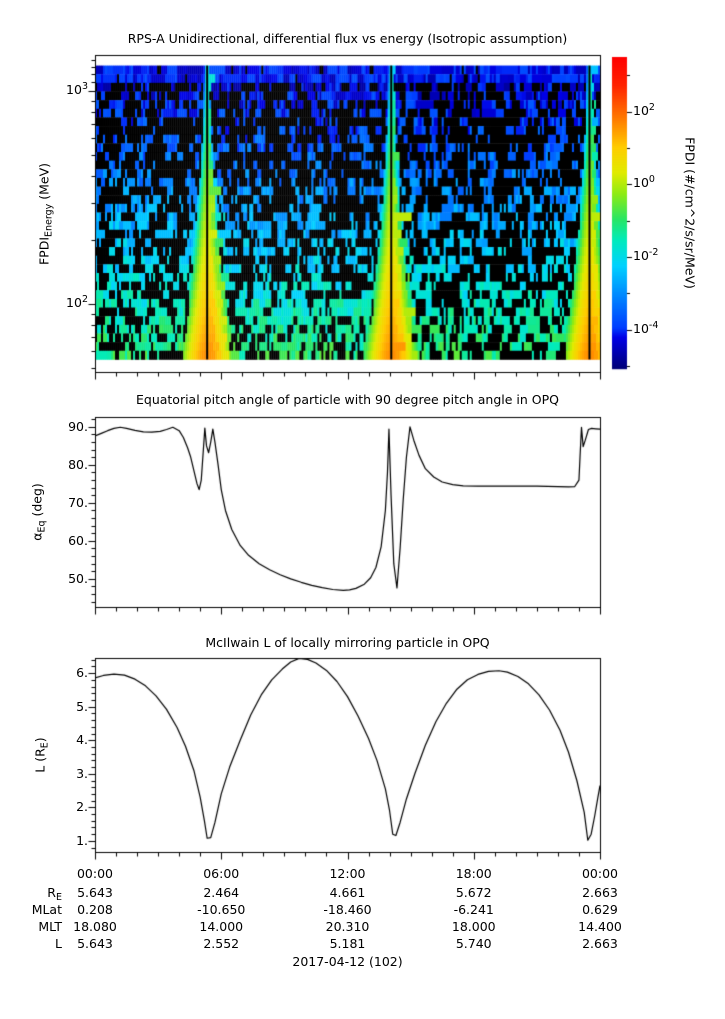 The height and width of the screenshot is (1019, 725). What do you see at coordinates (473, 926) in the screenshot?
I see `ephemeris-value: 18.000` at bounding box center [473, 926].